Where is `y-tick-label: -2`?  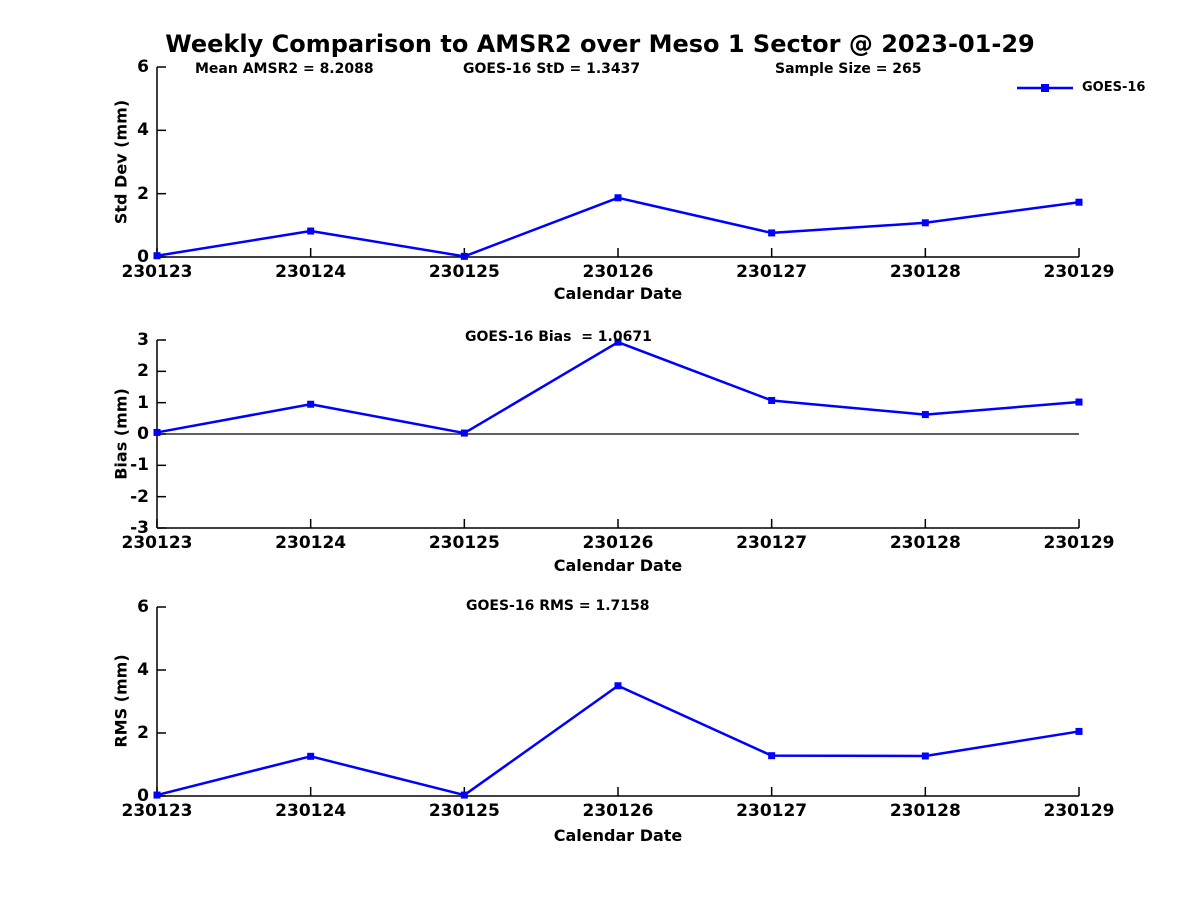
y-tick-label: -2 is located at coordinates (139, 496).